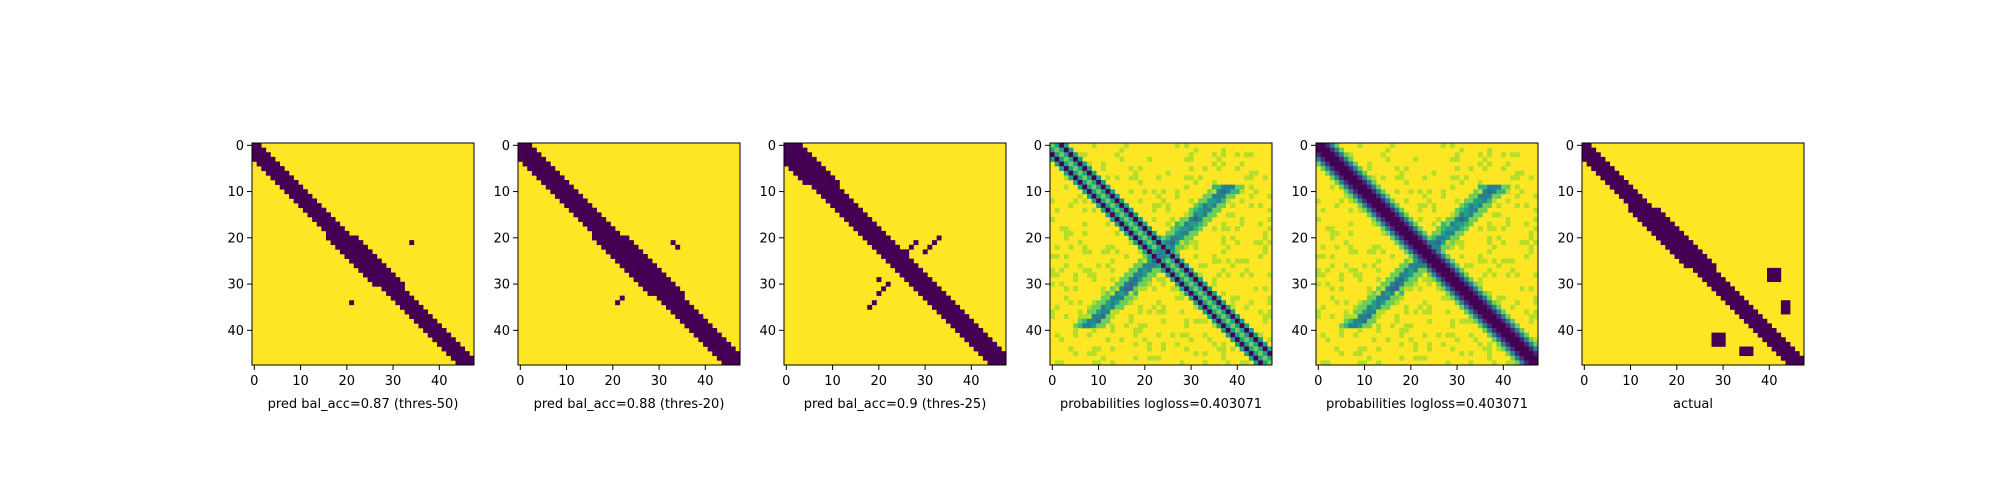 The width and height of the screenshot is (2000, 500). Describe the element at coordinates (1237, 381) in the screenshot. I see `x-tick-label: 40` at that location.